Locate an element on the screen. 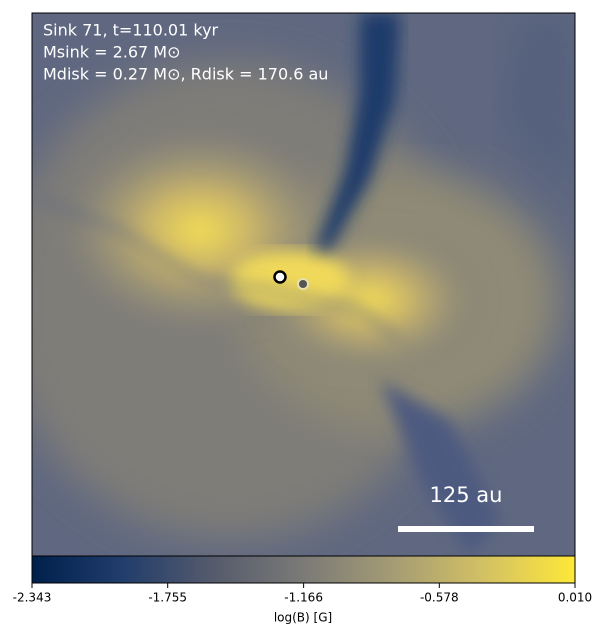  colorbar is located at coordinates (303, 569).